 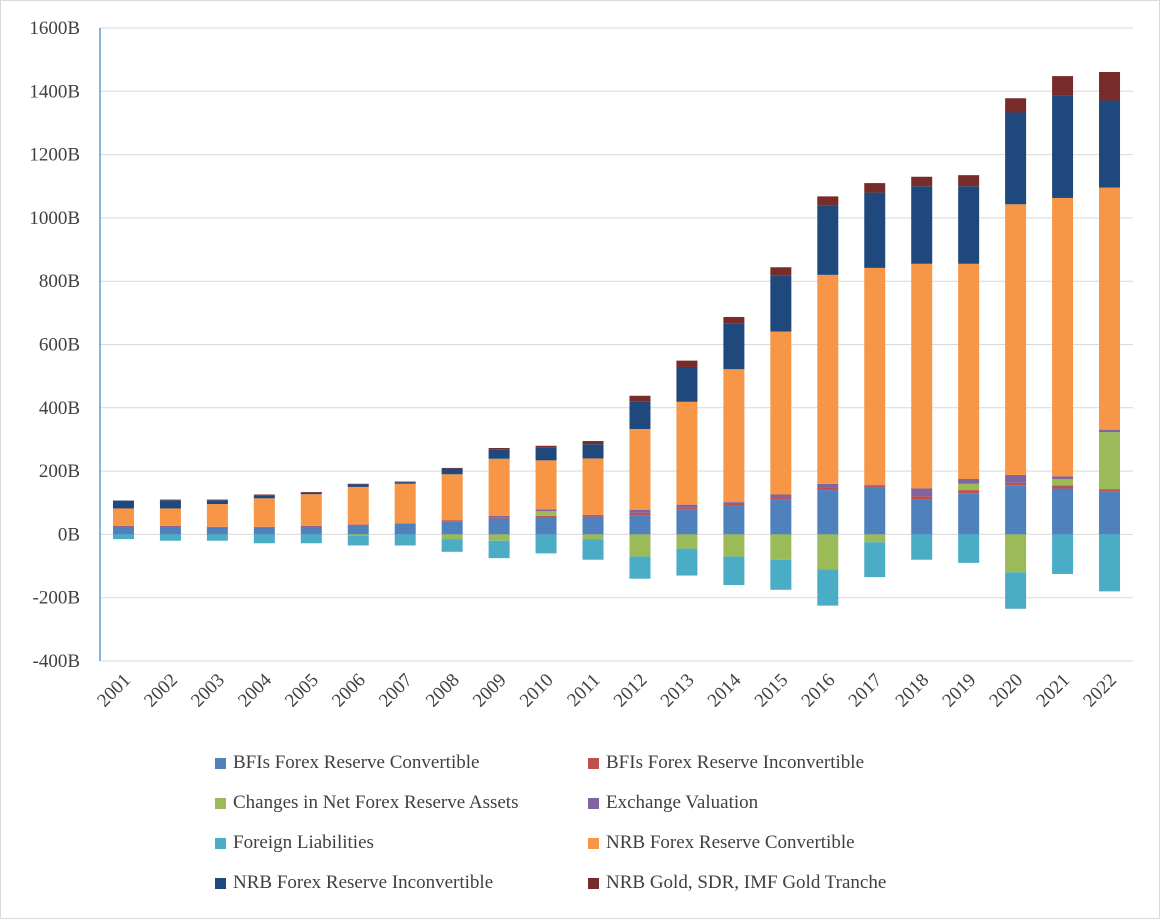 I want to click on y-tick-label: -200B, so click(x=57, y=598).